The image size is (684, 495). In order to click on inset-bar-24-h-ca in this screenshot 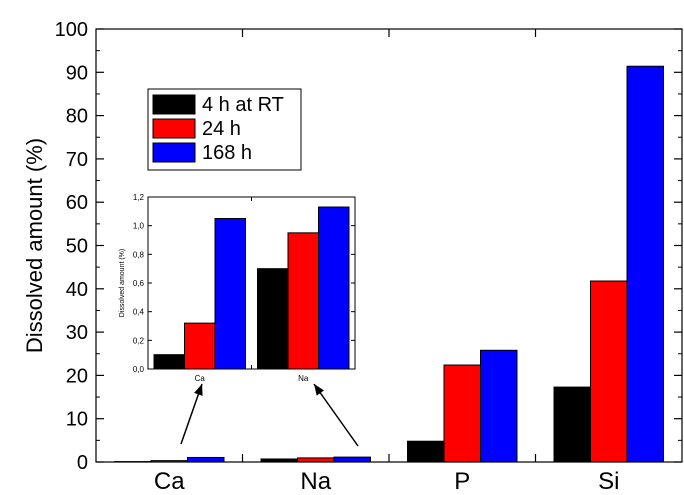, I will do `click(200, 346)`.